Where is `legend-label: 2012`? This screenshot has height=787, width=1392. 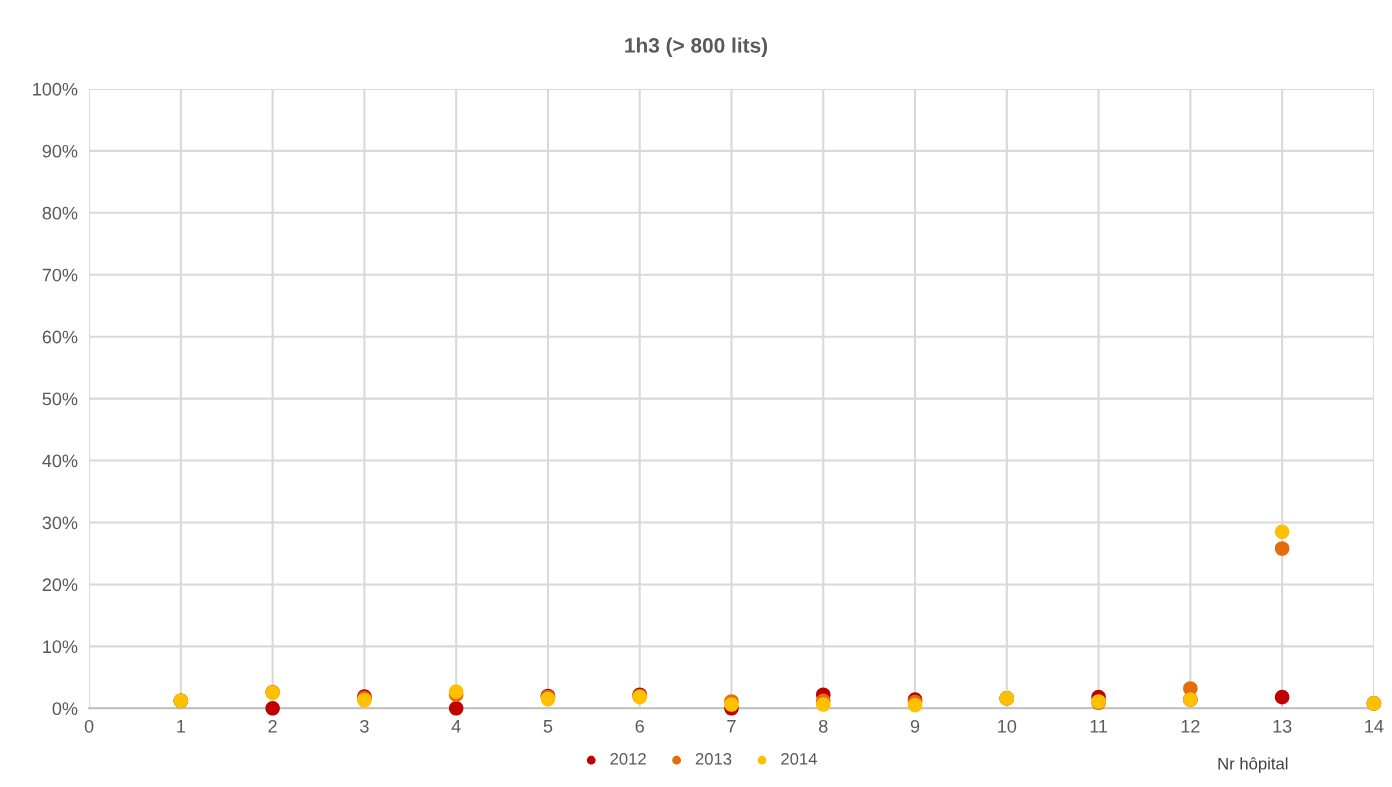 legend-label: 2012 is located at coordinates (628, 758).